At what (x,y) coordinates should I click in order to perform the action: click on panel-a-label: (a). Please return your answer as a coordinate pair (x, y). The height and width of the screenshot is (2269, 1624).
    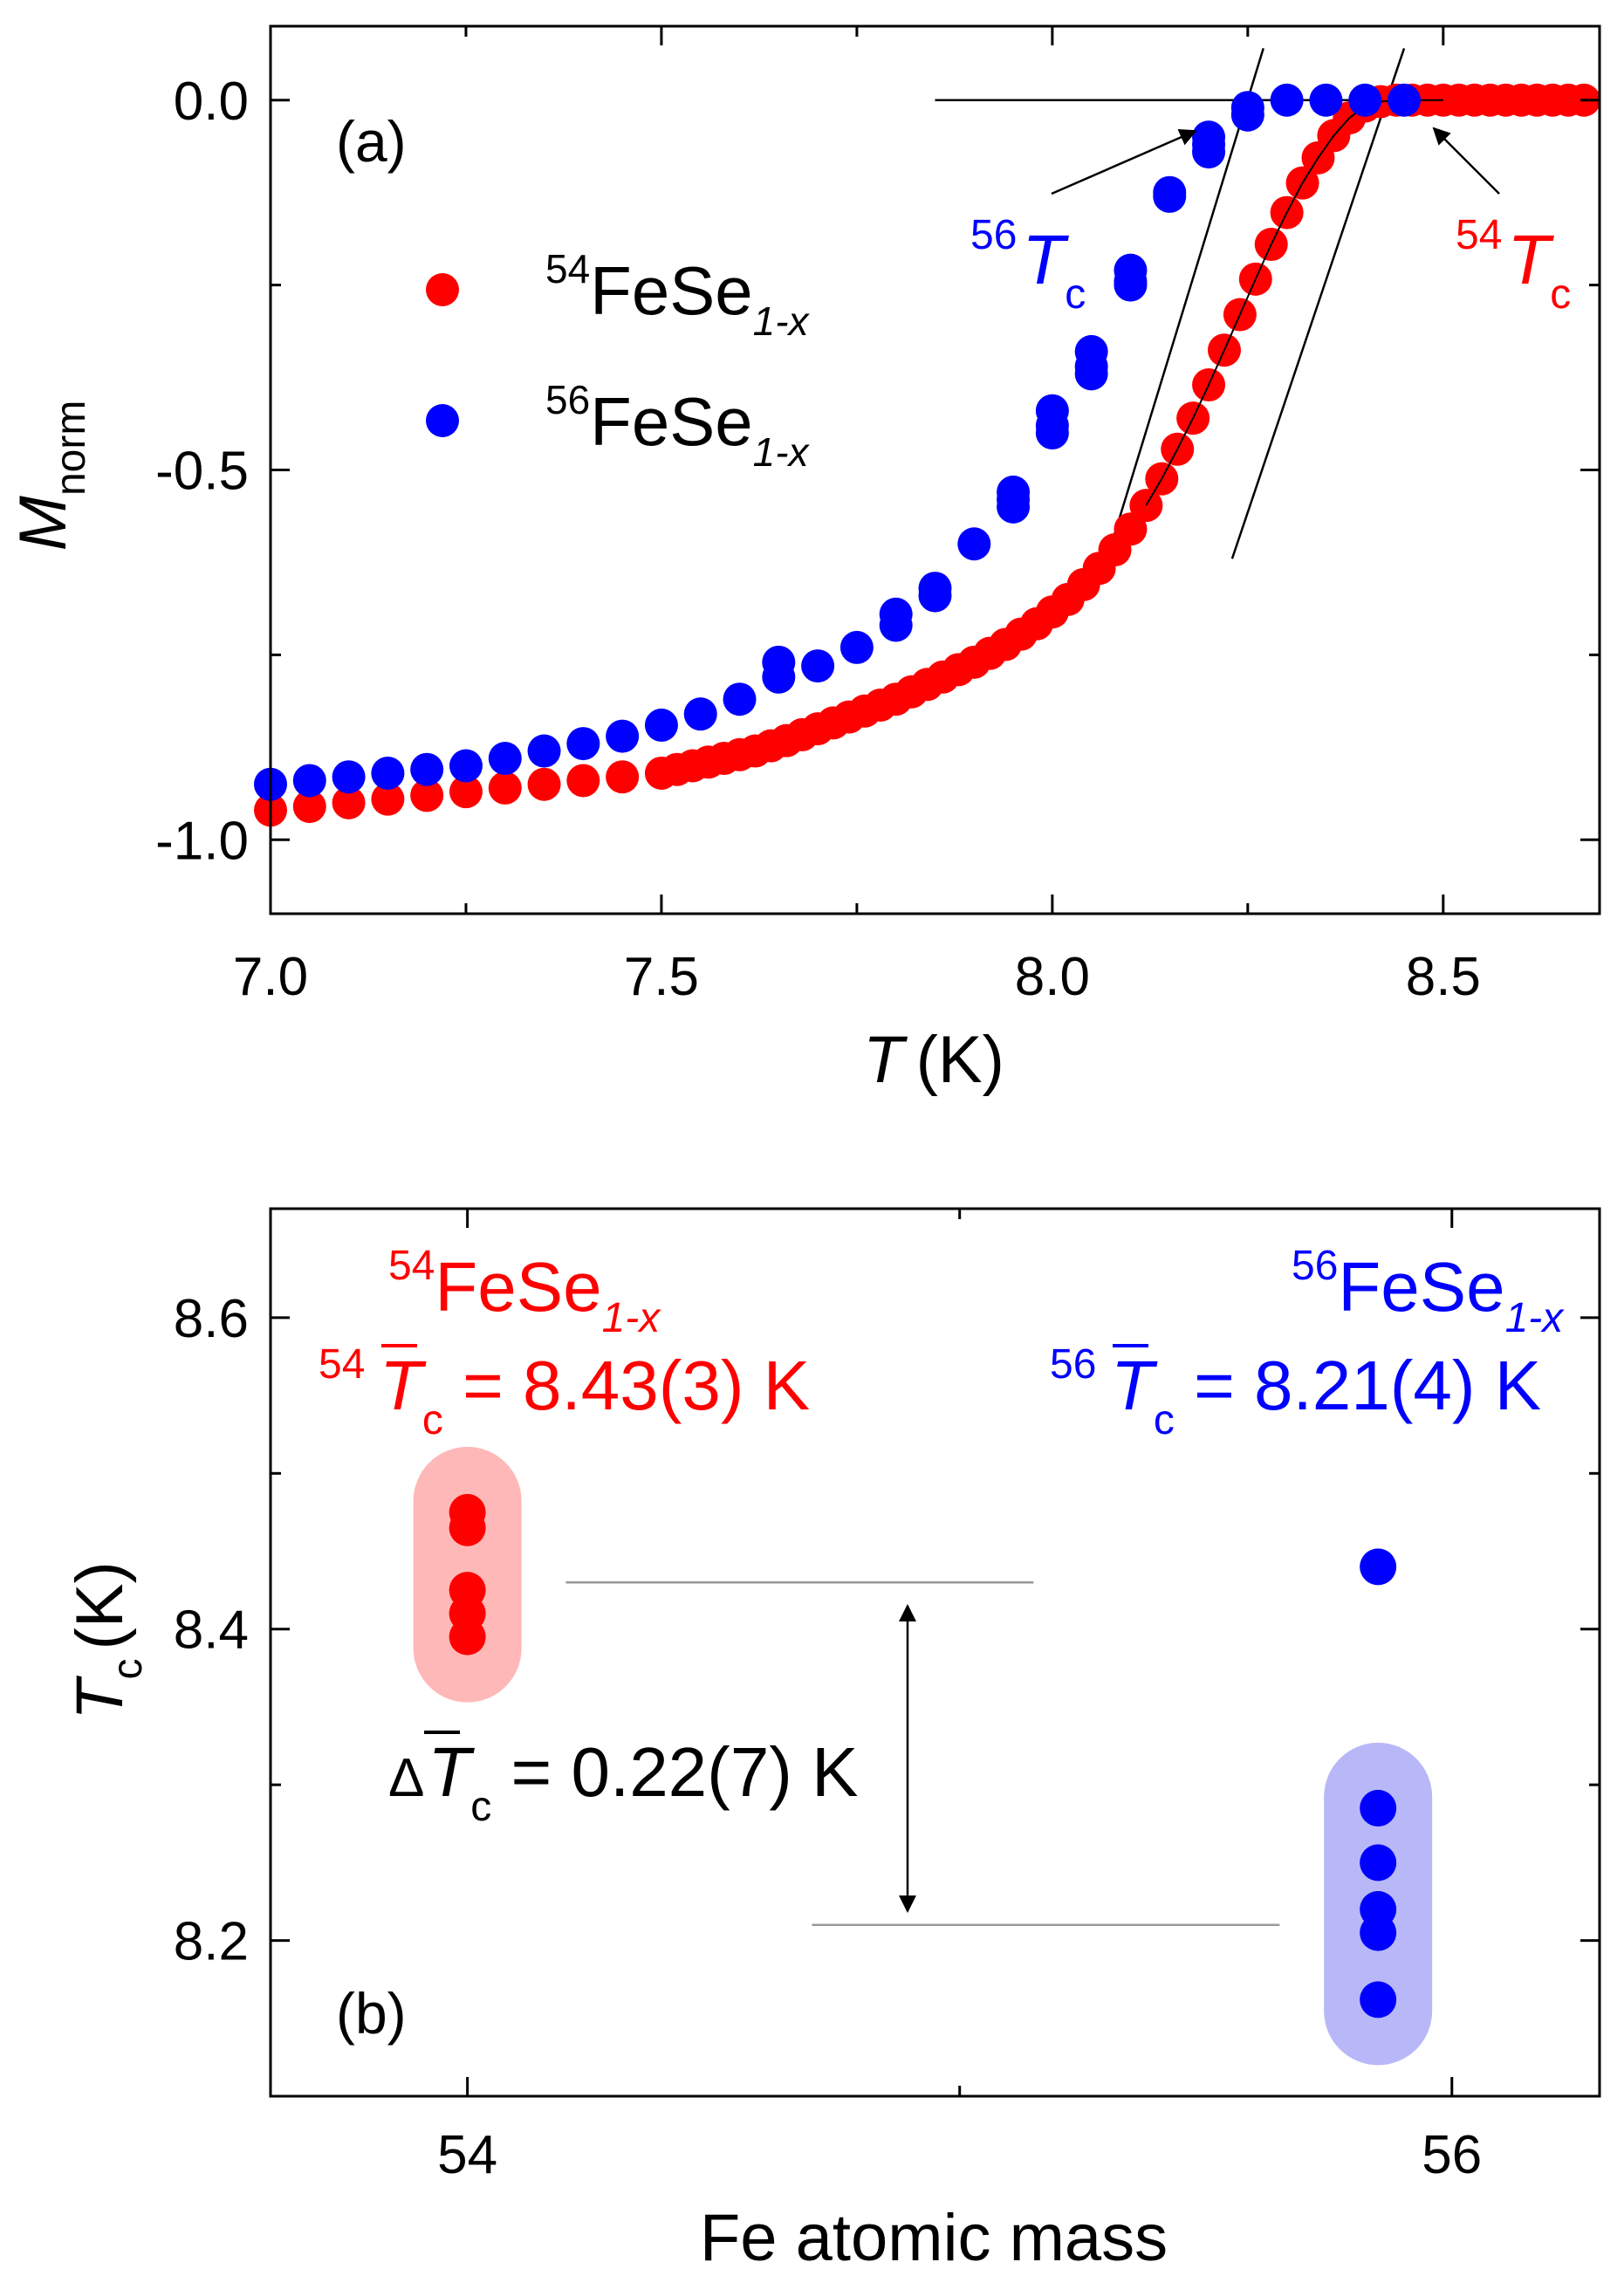
    Looking at the image, I should click on (371, 141).